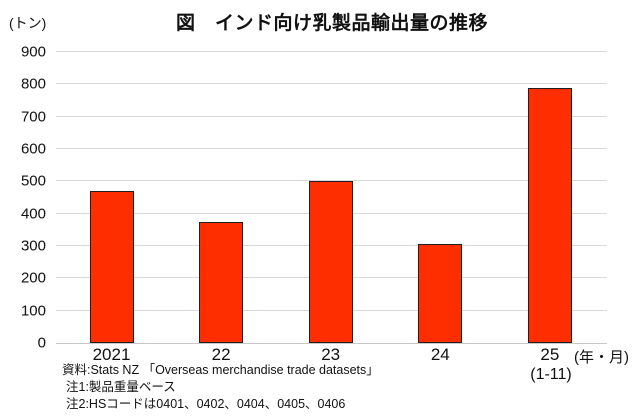 The width and height of the screenshot is (640, 417). I want to click on bar-2021, so click(111, 267).